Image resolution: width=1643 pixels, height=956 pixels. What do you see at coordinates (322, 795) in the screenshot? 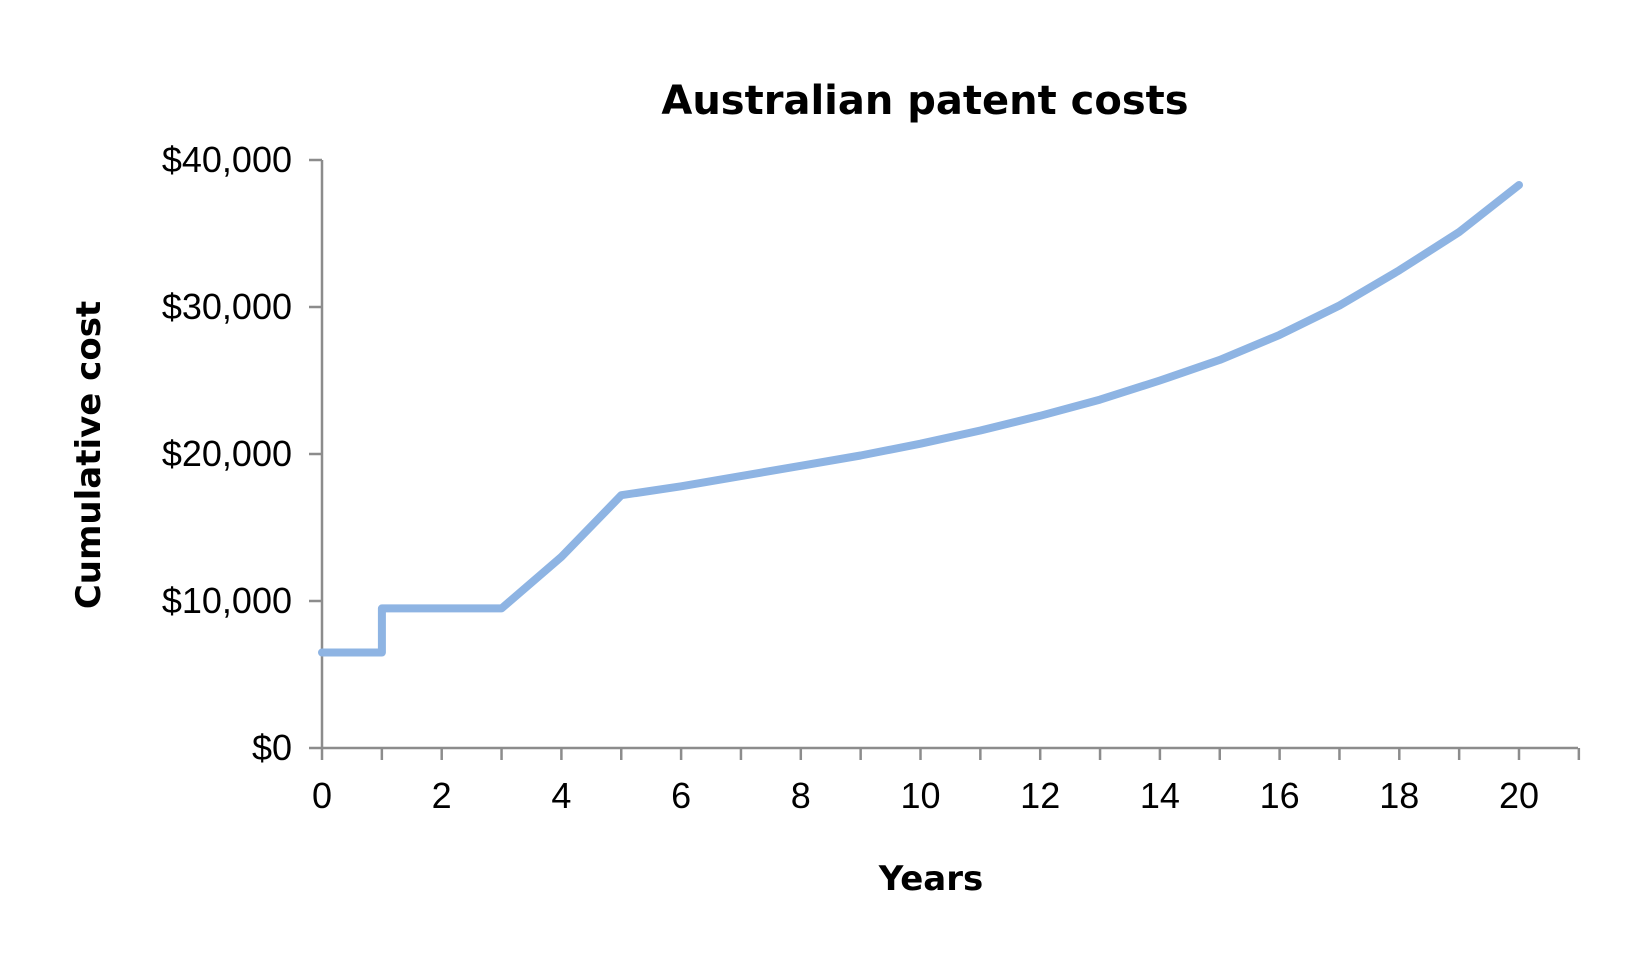
I see `x-tick-label: 0` at bounding box center [322, 795].